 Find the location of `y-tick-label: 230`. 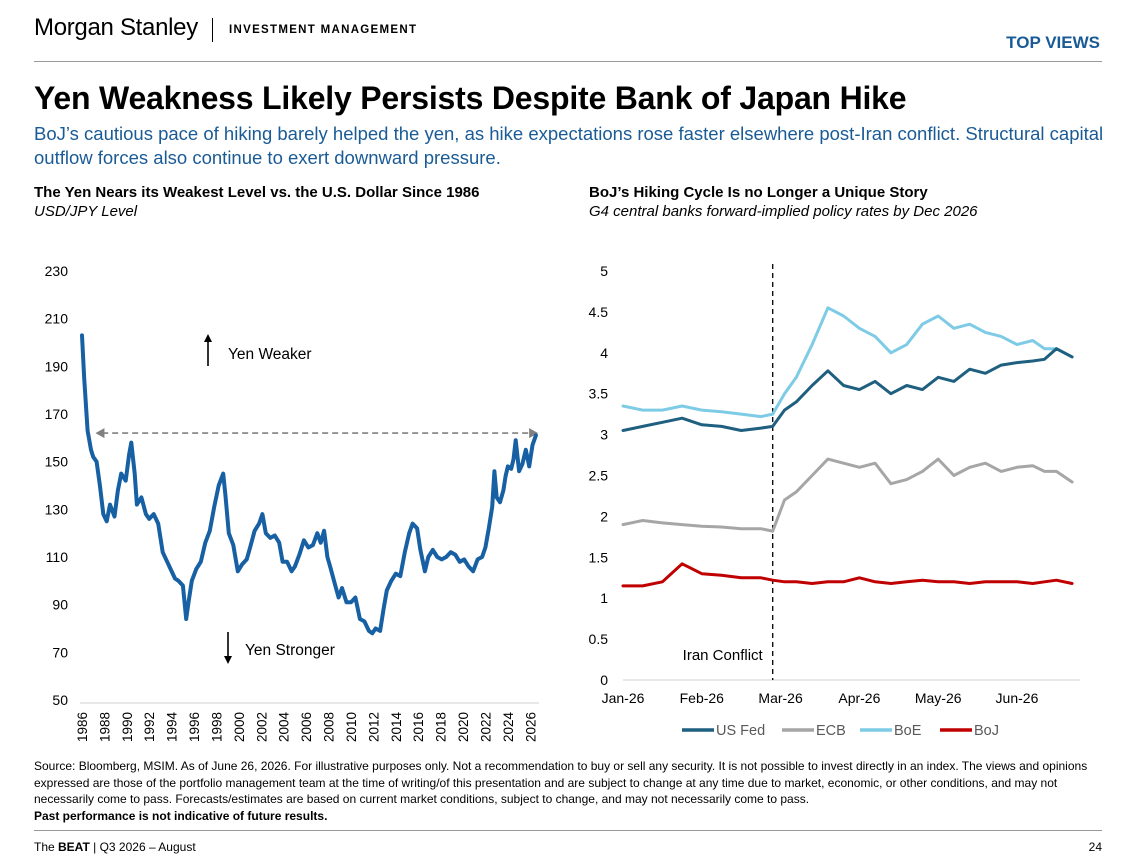

y-tick-label: 230 is located at coordinates (57, 271).